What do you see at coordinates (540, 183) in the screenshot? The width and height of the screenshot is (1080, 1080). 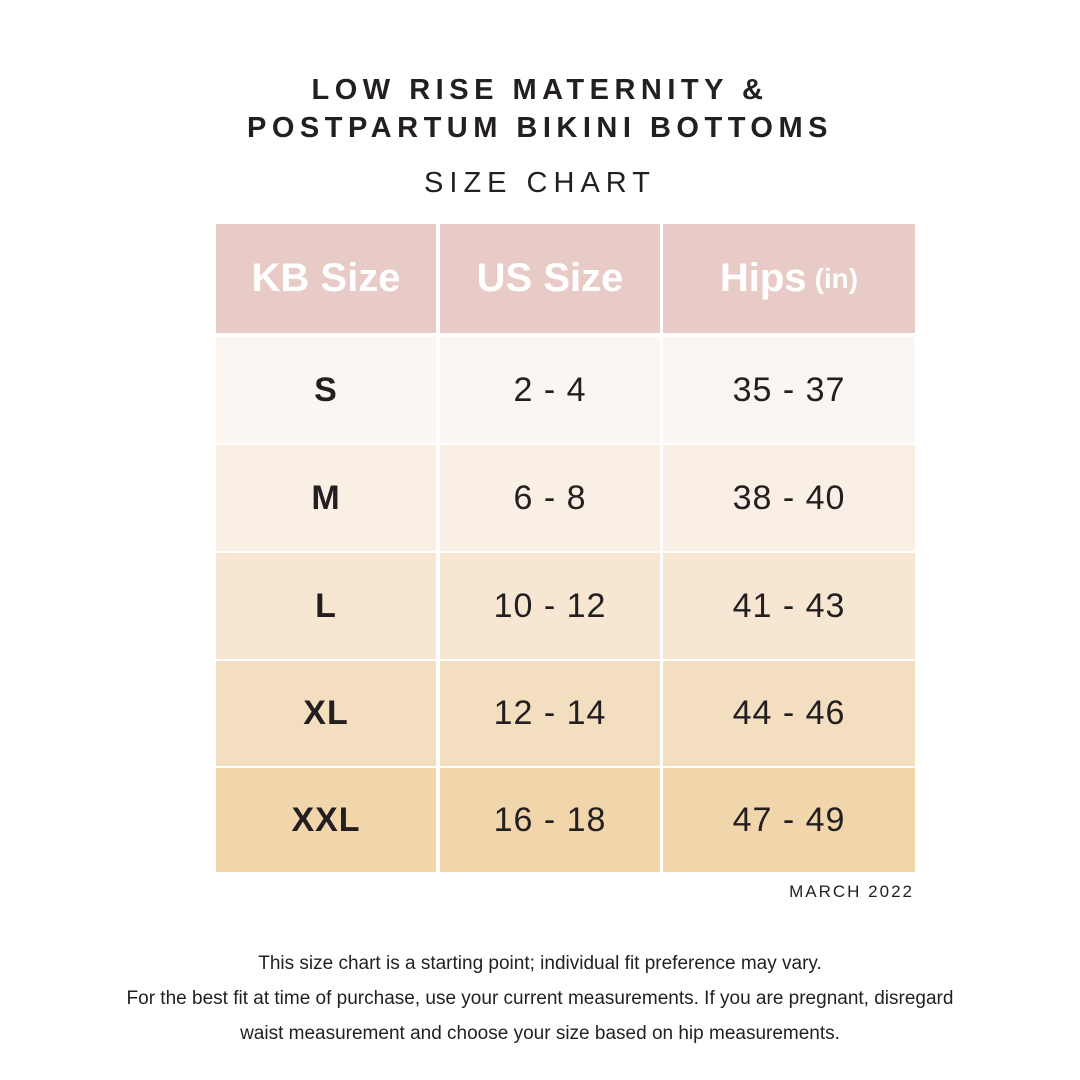 I see `chart-subtitle: SIZE CHART` at bounding box center [540, 183].